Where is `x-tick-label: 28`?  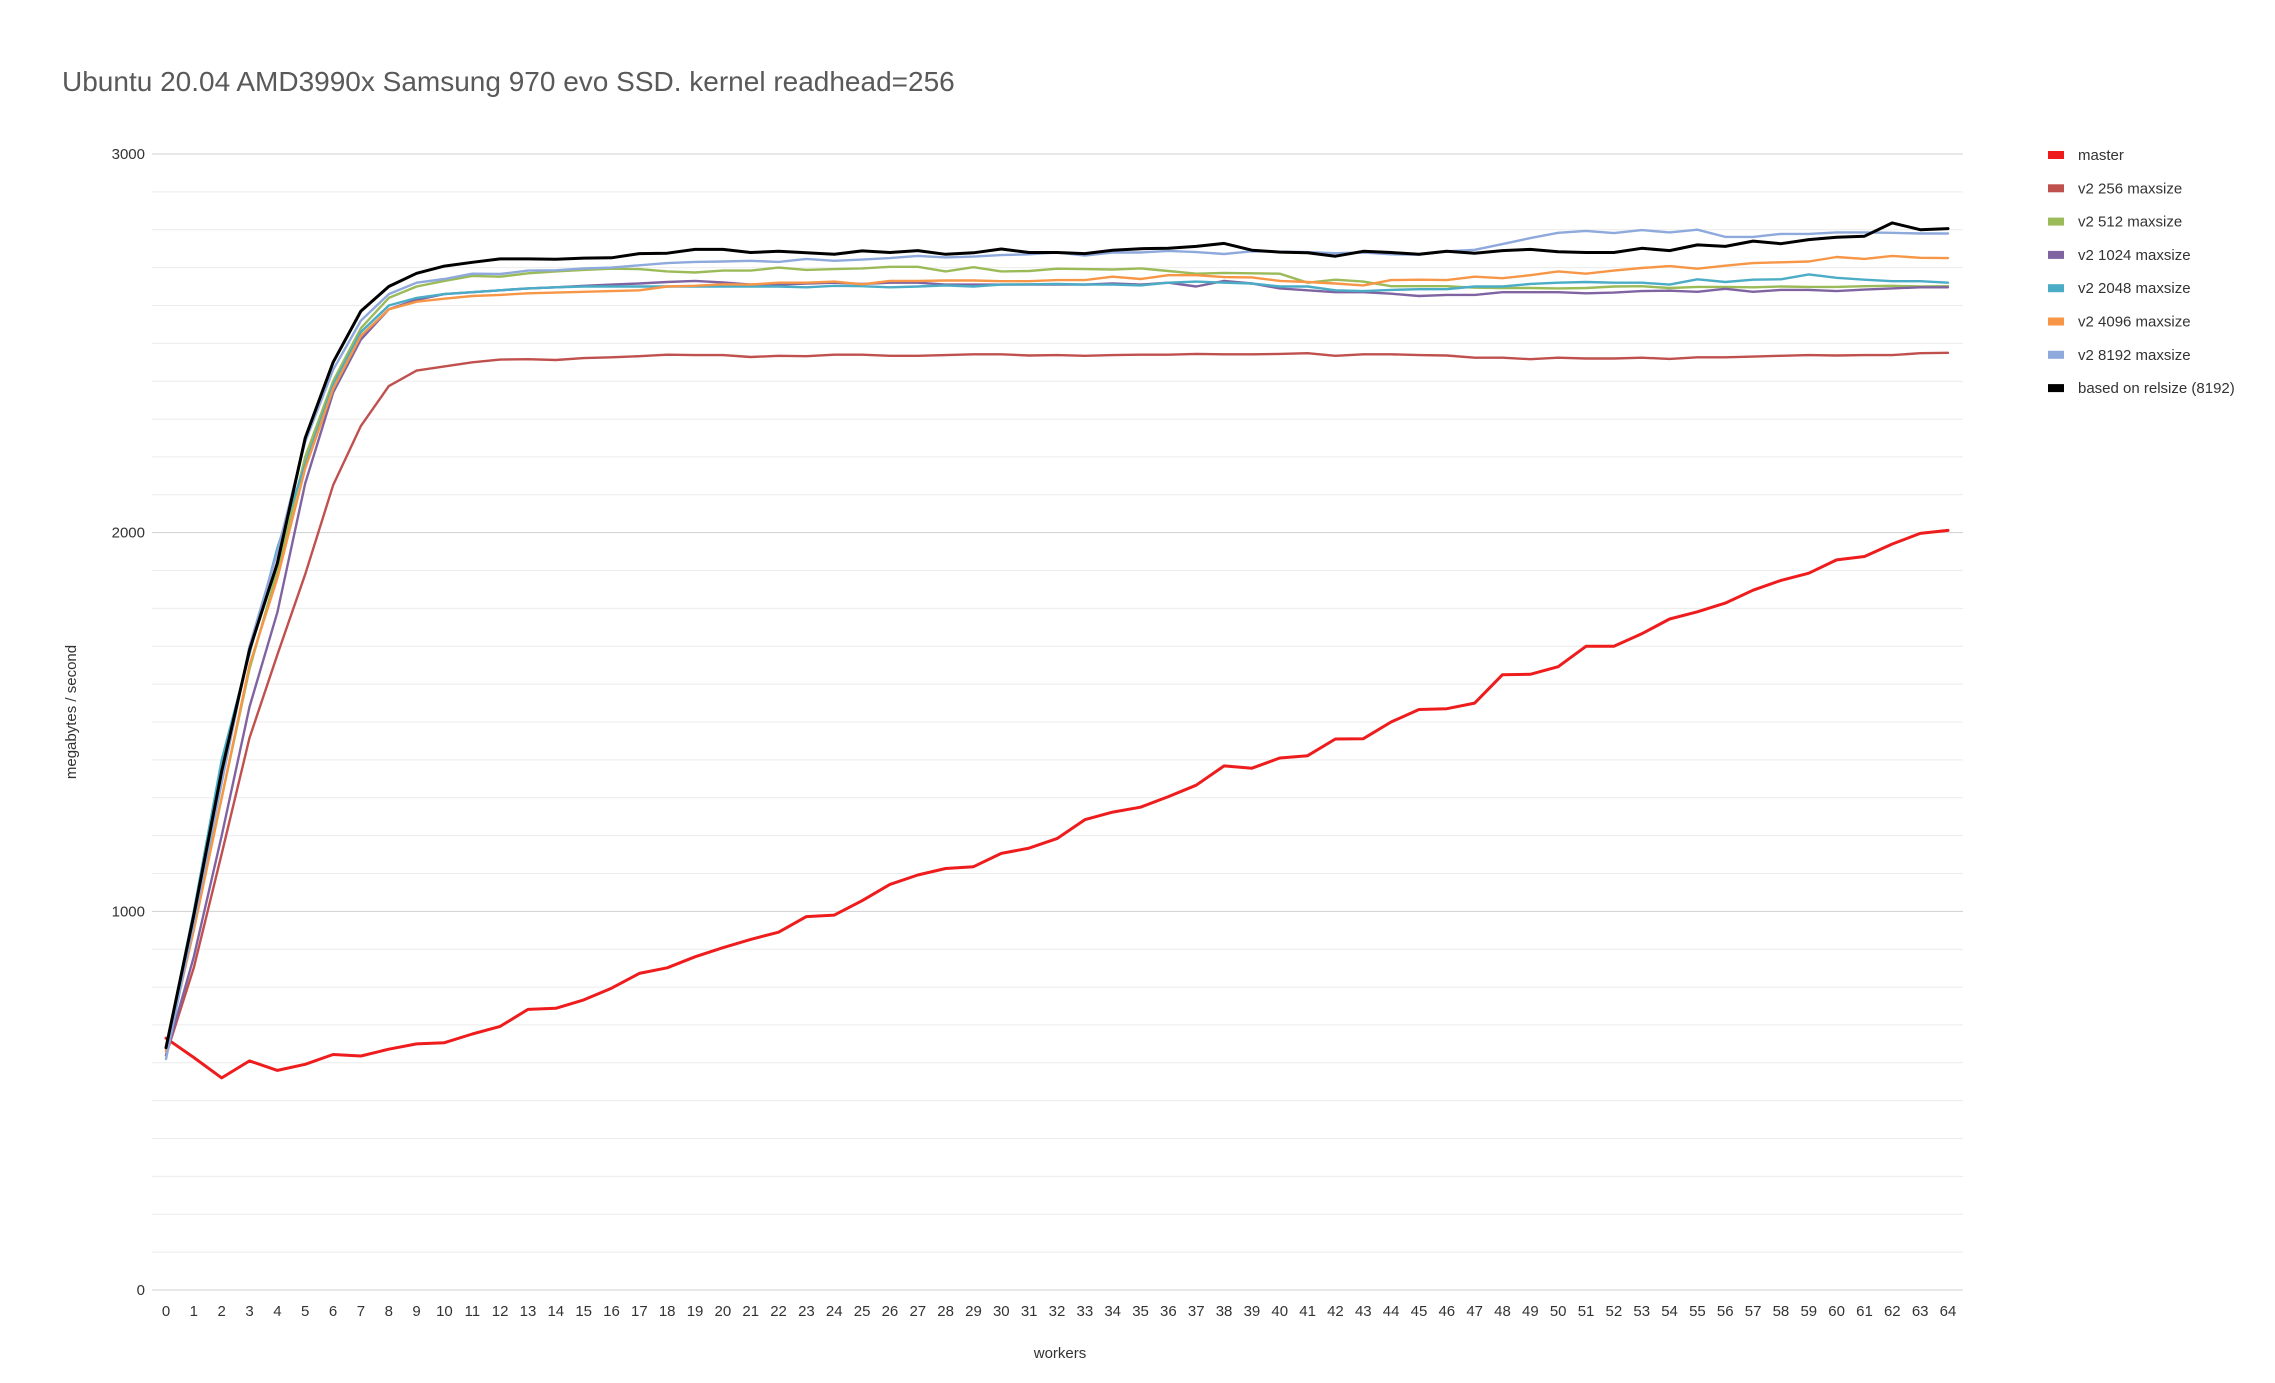 x-tick-label: 28 is located at coordinates (945, 1311).